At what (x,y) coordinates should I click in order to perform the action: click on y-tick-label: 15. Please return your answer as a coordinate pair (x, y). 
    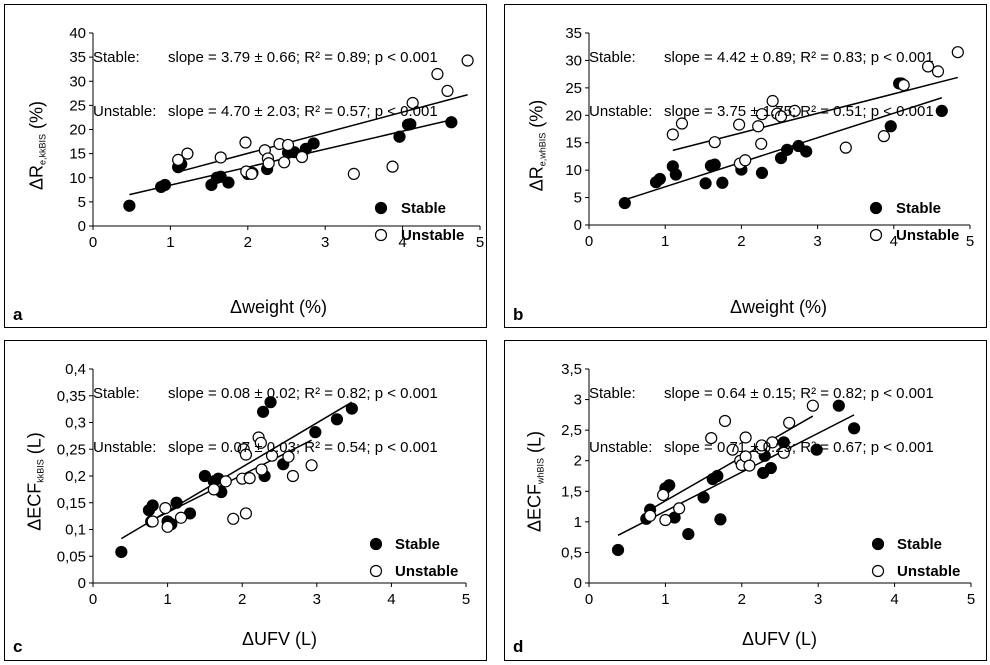
    Looking at the image, I should click on (573, 143).